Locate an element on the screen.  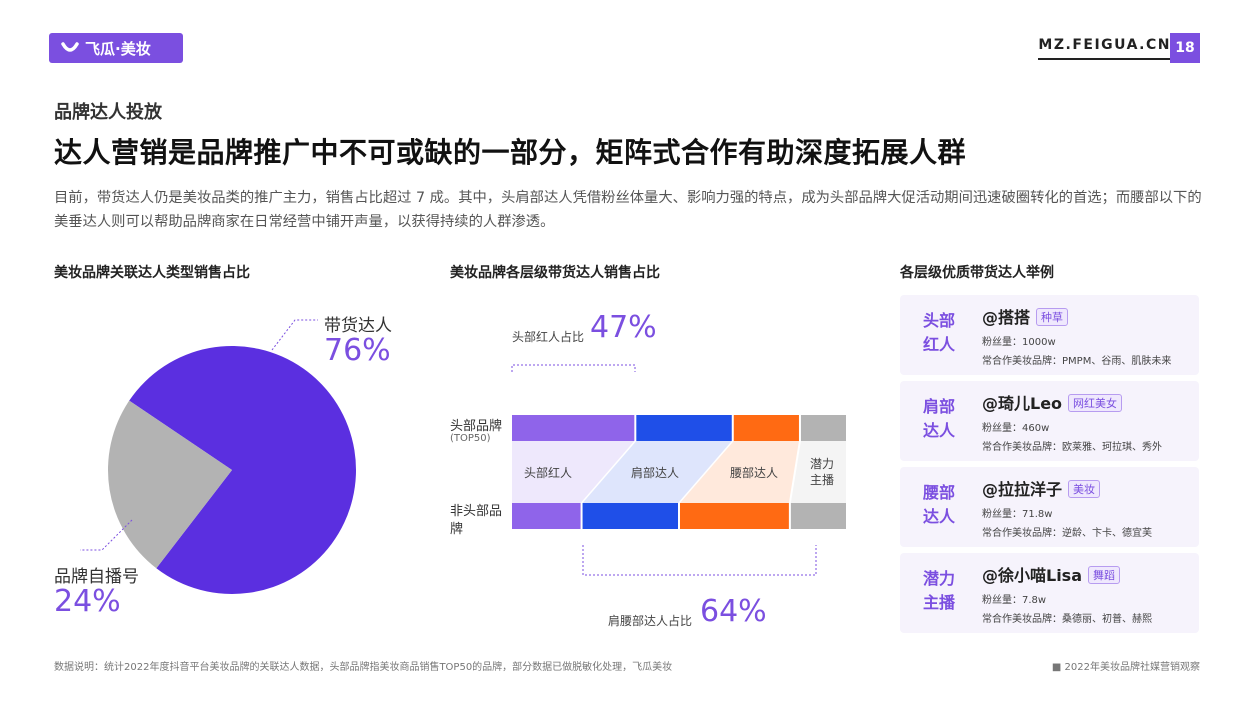
kol-brands: 常合作美妆品牌：PMPM、谷雨、肌肤未来 is located at coordinates (1077, 361).